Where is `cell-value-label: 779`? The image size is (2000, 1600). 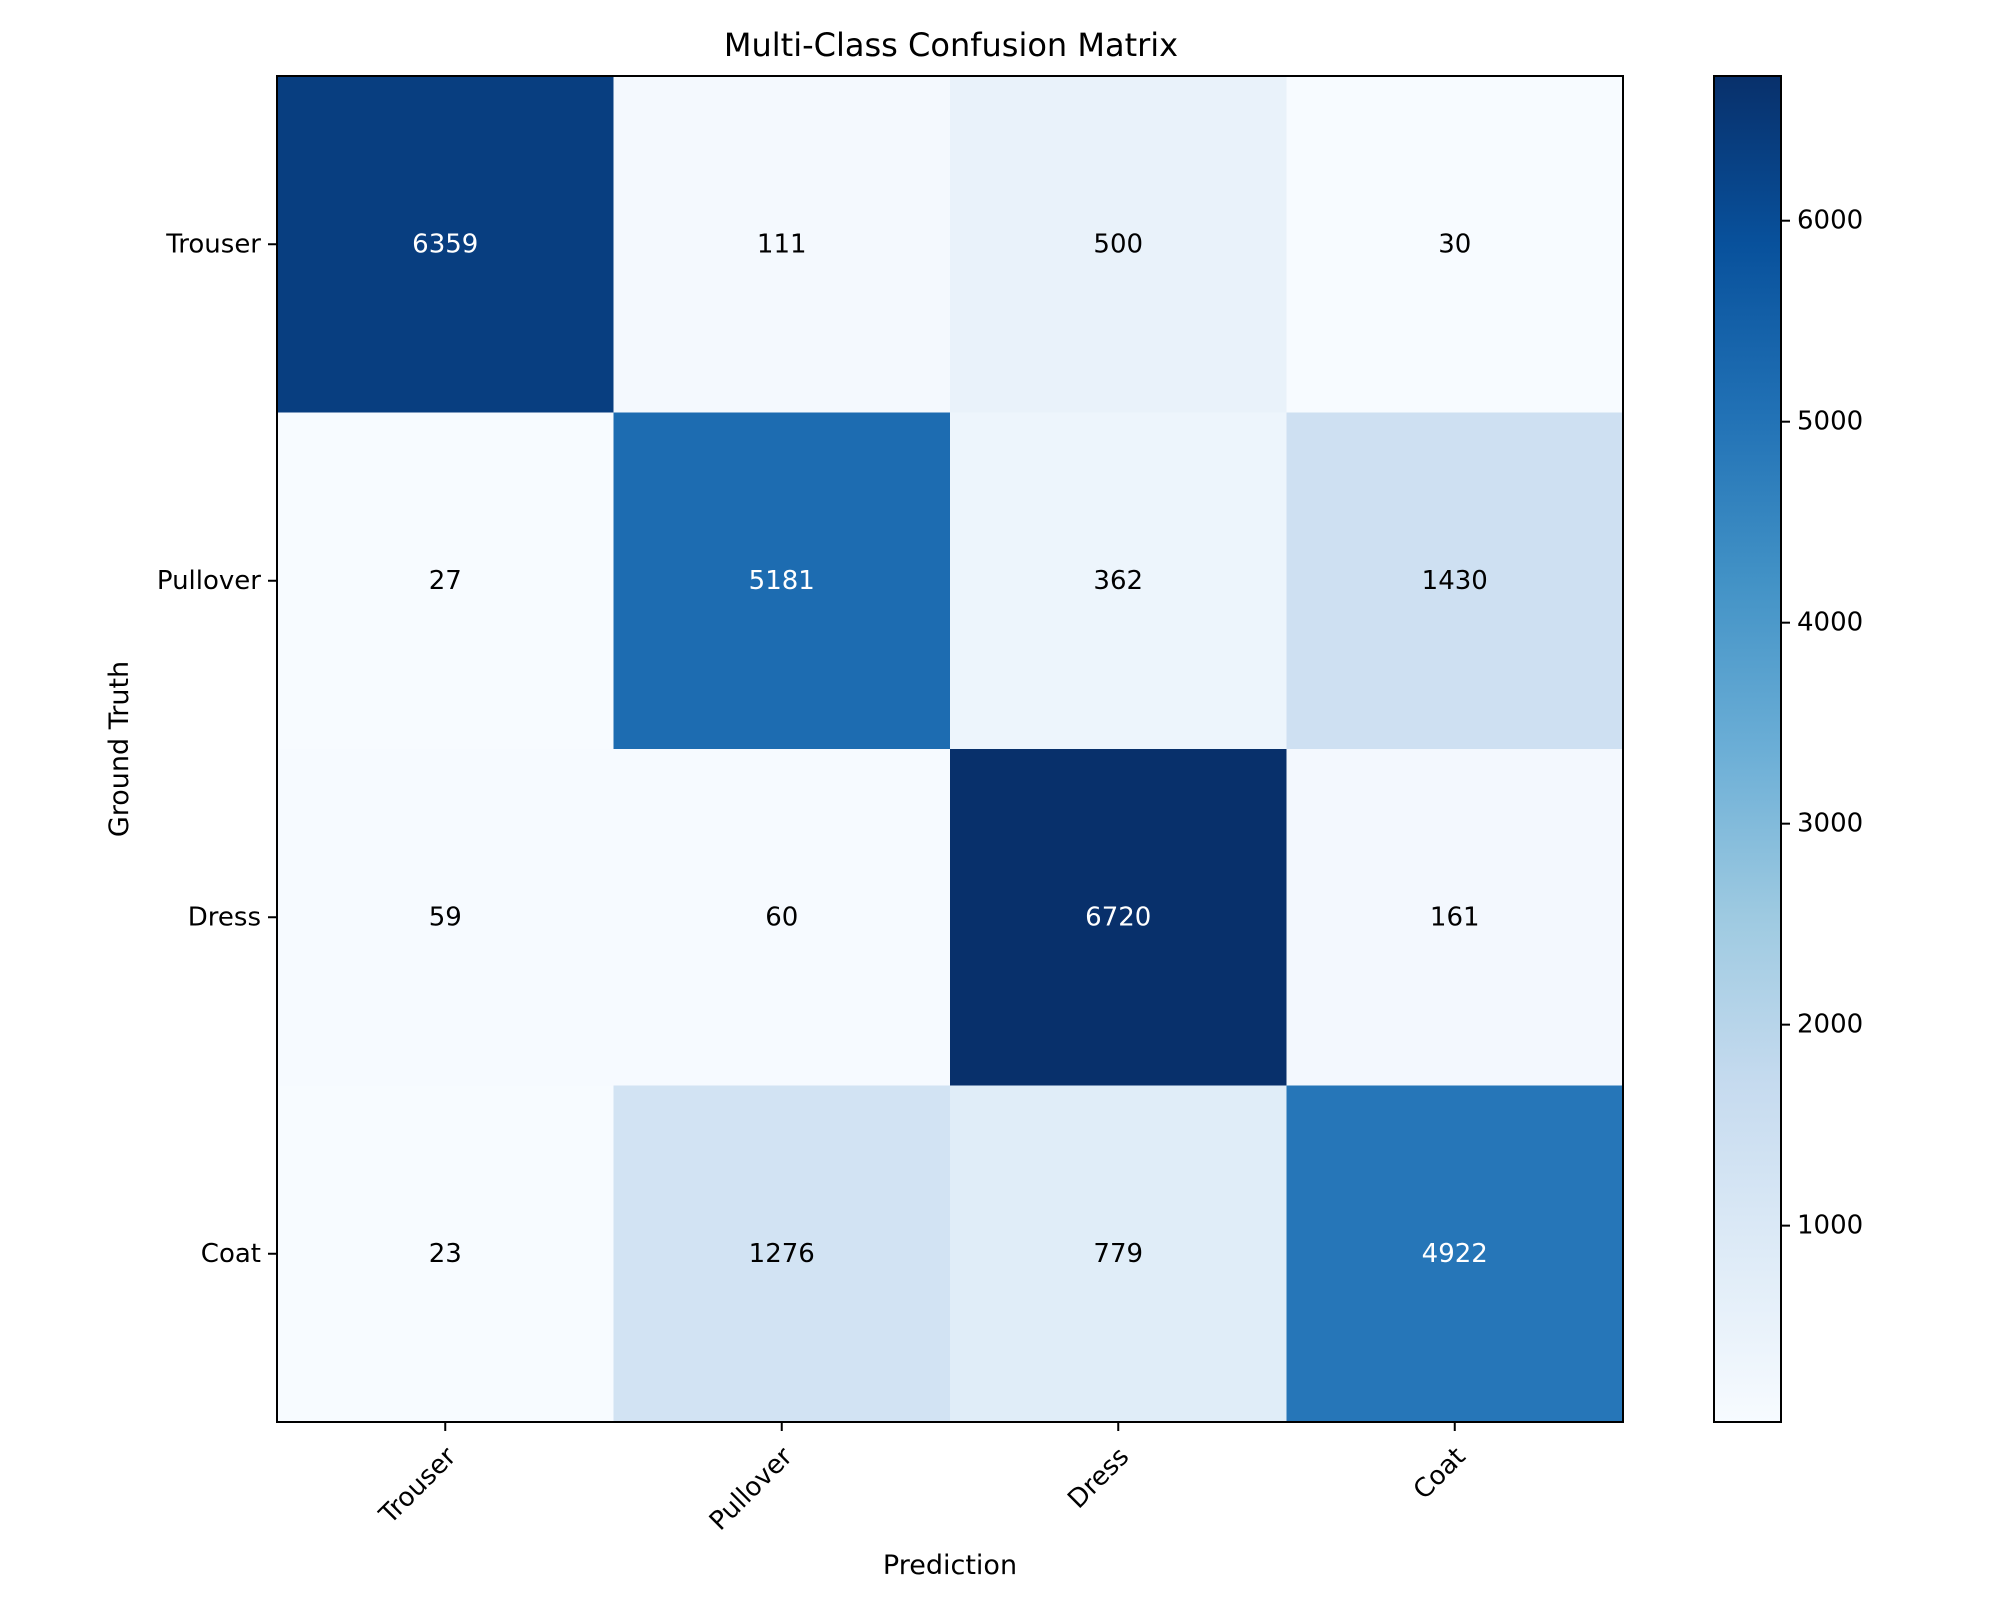 cell-value-label: 779 is located at coordinates (1118, 1254).